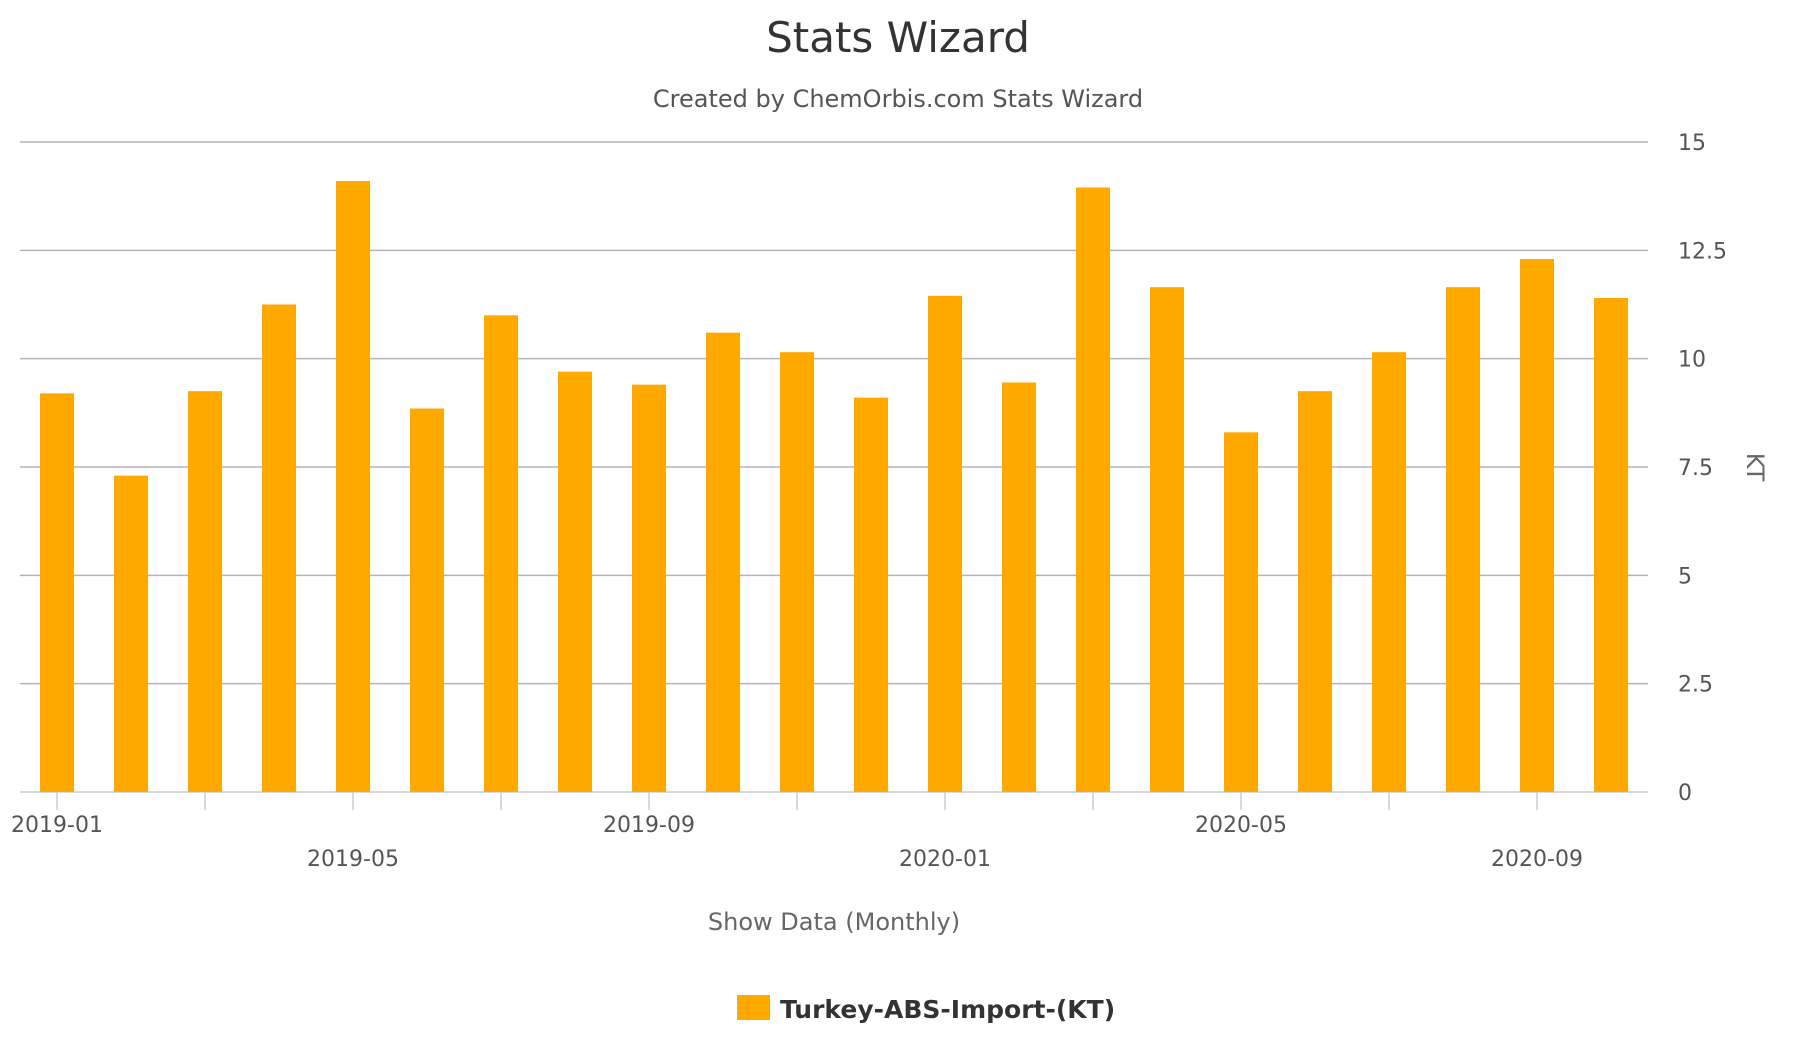 The width and height of the screenshot is (1796, 1050). I want to click on y-axis-title: KT, so click(1755, 467).